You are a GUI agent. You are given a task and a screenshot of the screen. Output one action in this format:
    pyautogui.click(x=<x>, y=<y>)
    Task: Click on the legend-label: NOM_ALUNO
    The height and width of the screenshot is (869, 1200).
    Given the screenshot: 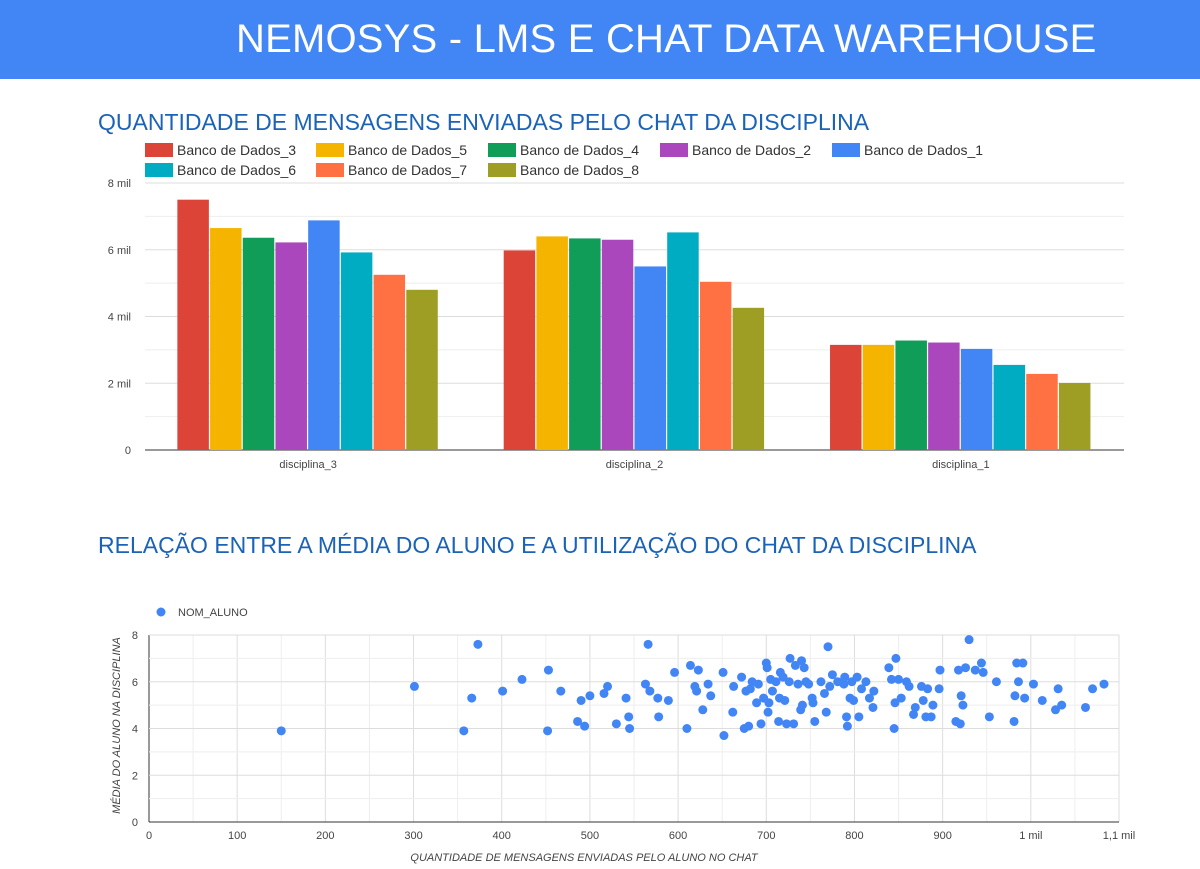 What is the action you would take?
    pyautogui.click(x=213, y=613)
    